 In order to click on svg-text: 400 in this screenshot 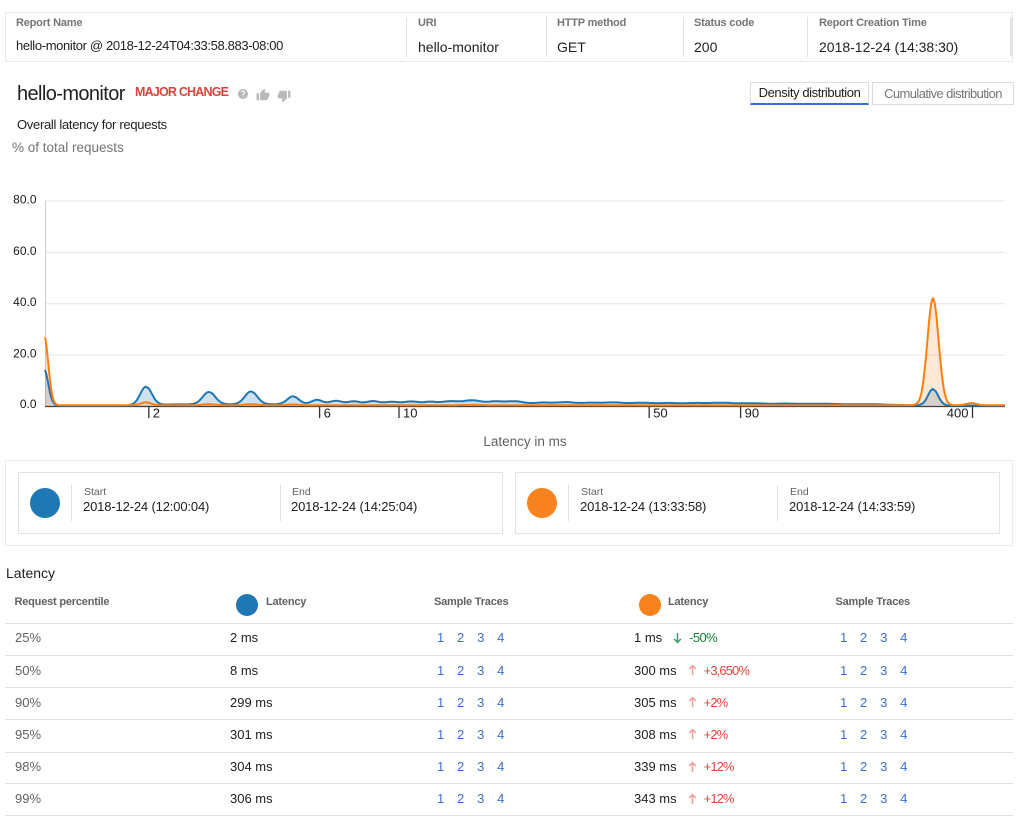, I will do `click(958, 413)`.